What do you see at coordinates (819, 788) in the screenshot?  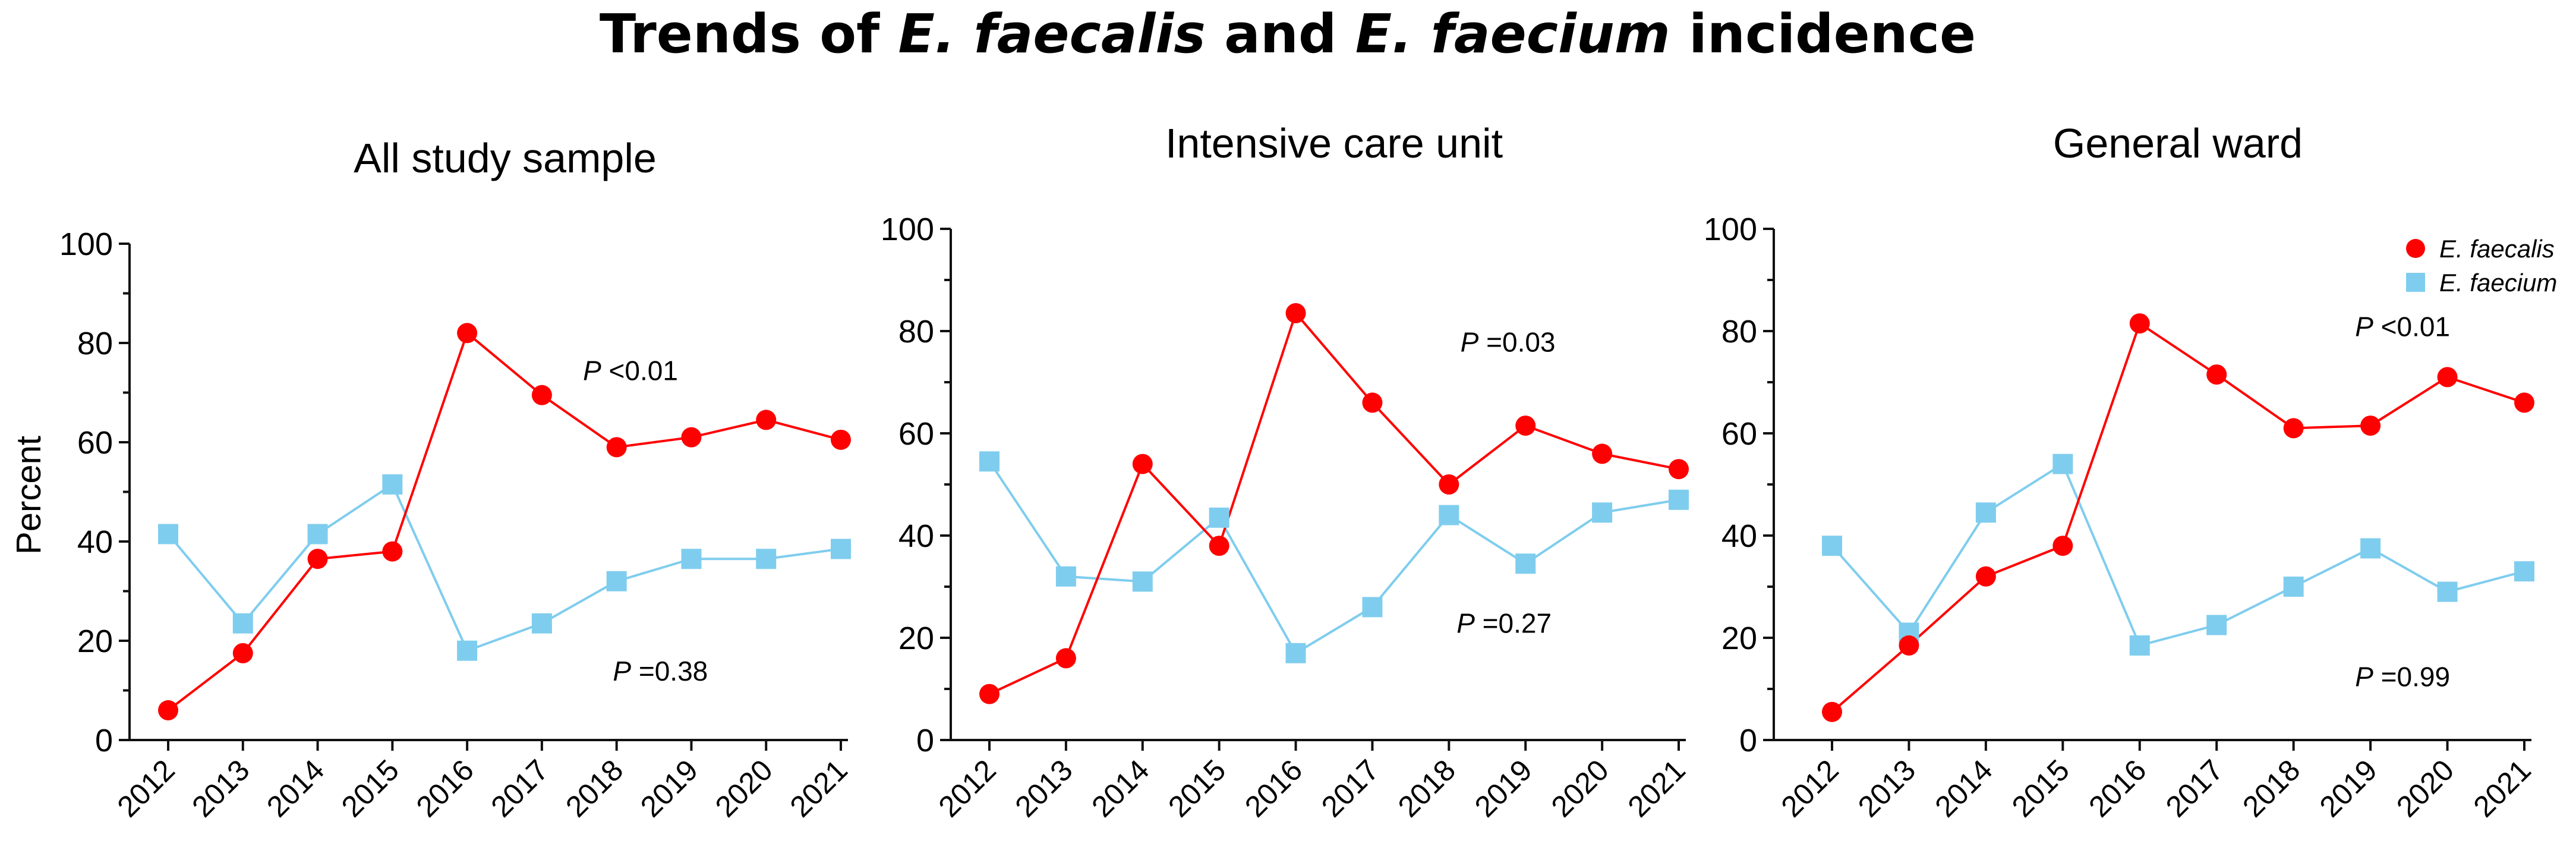 I see `x-tick-label: 2021` at bounding box center [819, 788].